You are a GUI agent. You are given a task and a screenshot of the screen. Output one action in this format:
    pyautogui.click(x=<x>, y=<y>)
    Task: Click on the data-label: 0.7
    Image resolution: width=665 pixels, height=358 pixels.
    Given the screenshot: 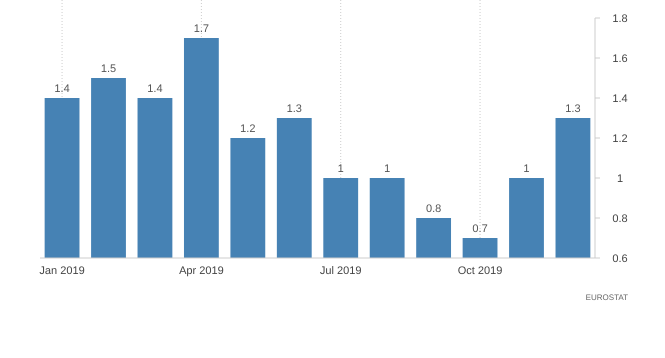 What is the action you would take?
    pyautogui.click(x=480, y=229)
    